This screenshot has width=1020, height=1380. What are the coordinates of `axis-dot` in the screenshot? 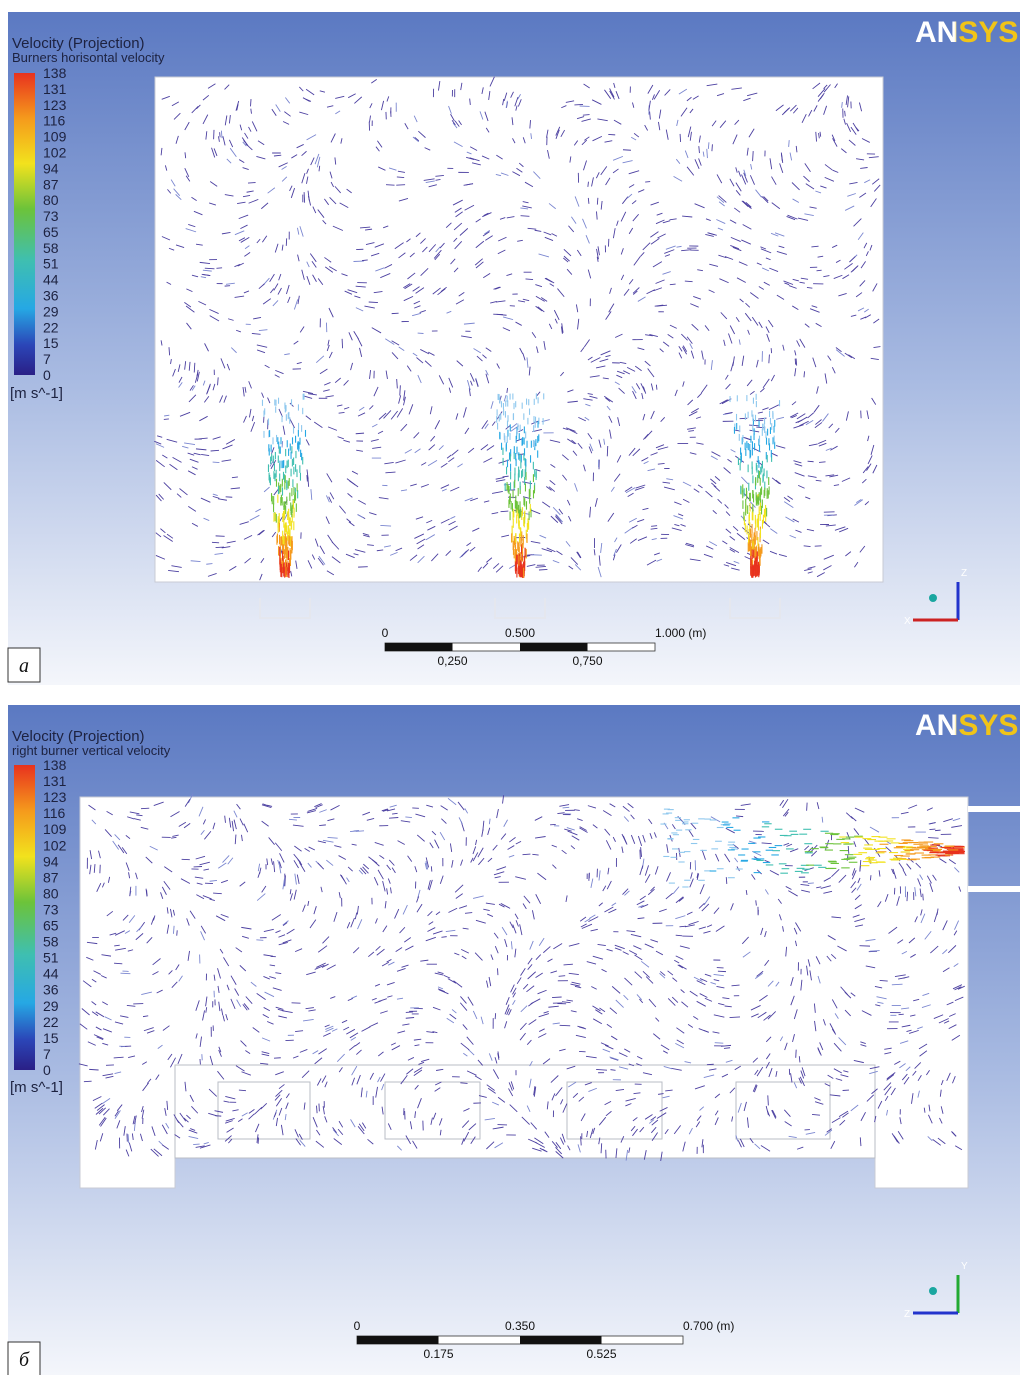 It's located at (933, 598).